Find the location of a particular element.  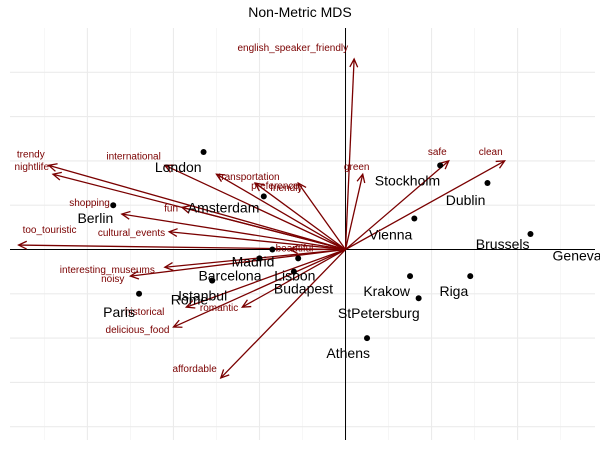

vector-safe: safe is located at coordinates (397, 198).